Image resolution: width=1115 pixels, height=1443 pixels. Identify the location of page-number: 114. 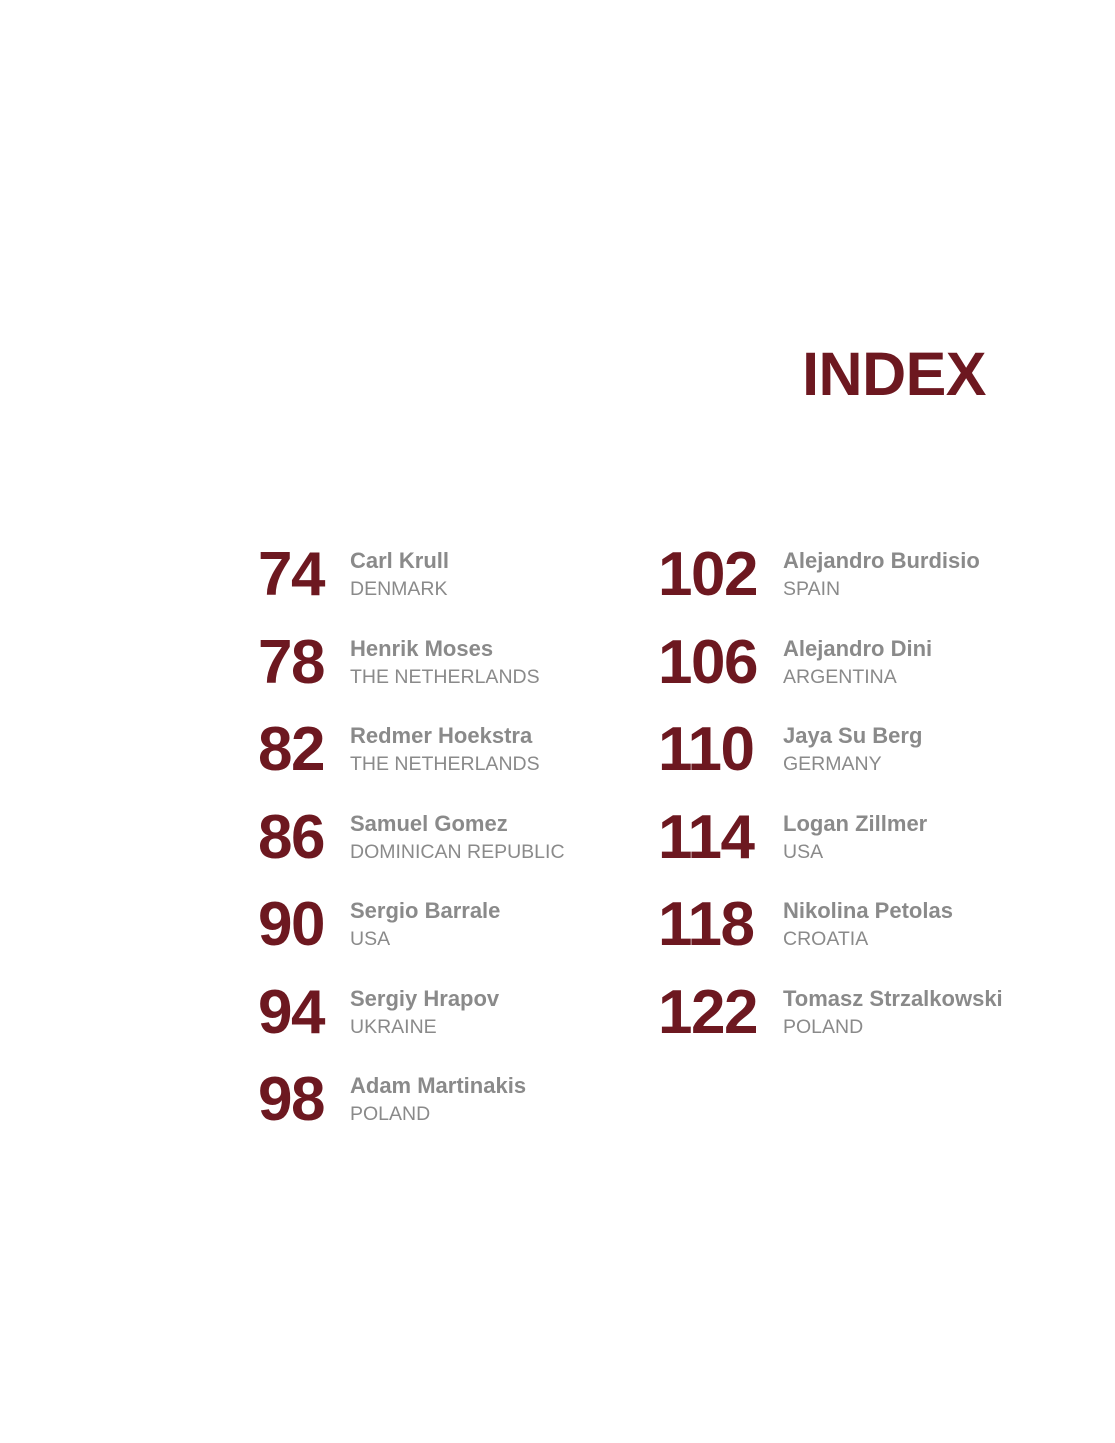
(706, 837).